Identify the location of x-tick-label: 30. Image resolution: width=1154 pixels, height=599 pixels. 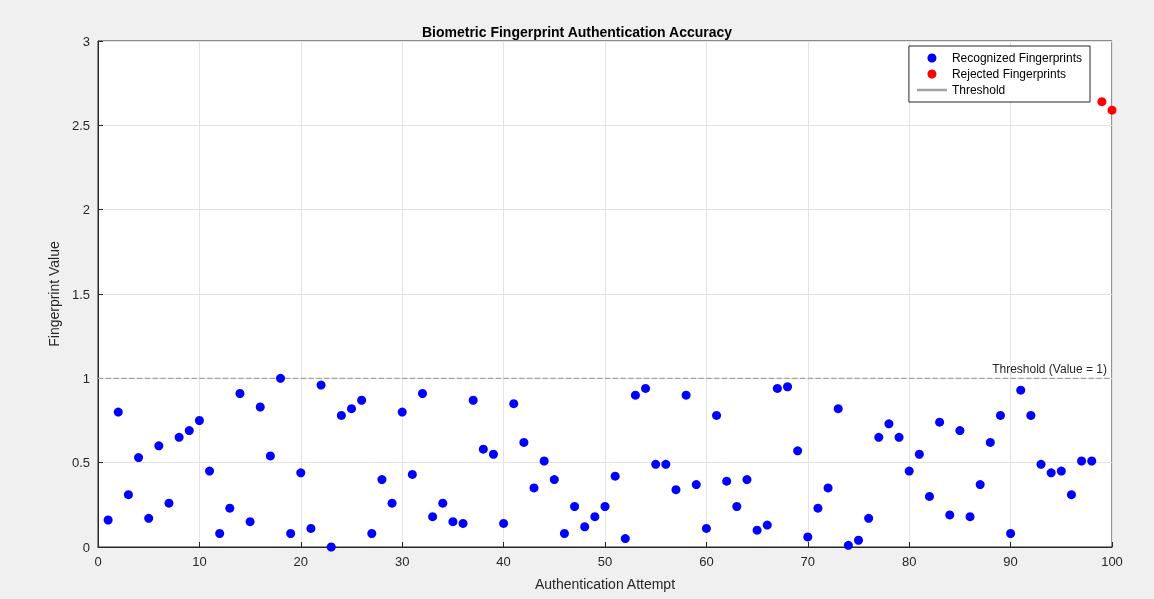
(402, 561).